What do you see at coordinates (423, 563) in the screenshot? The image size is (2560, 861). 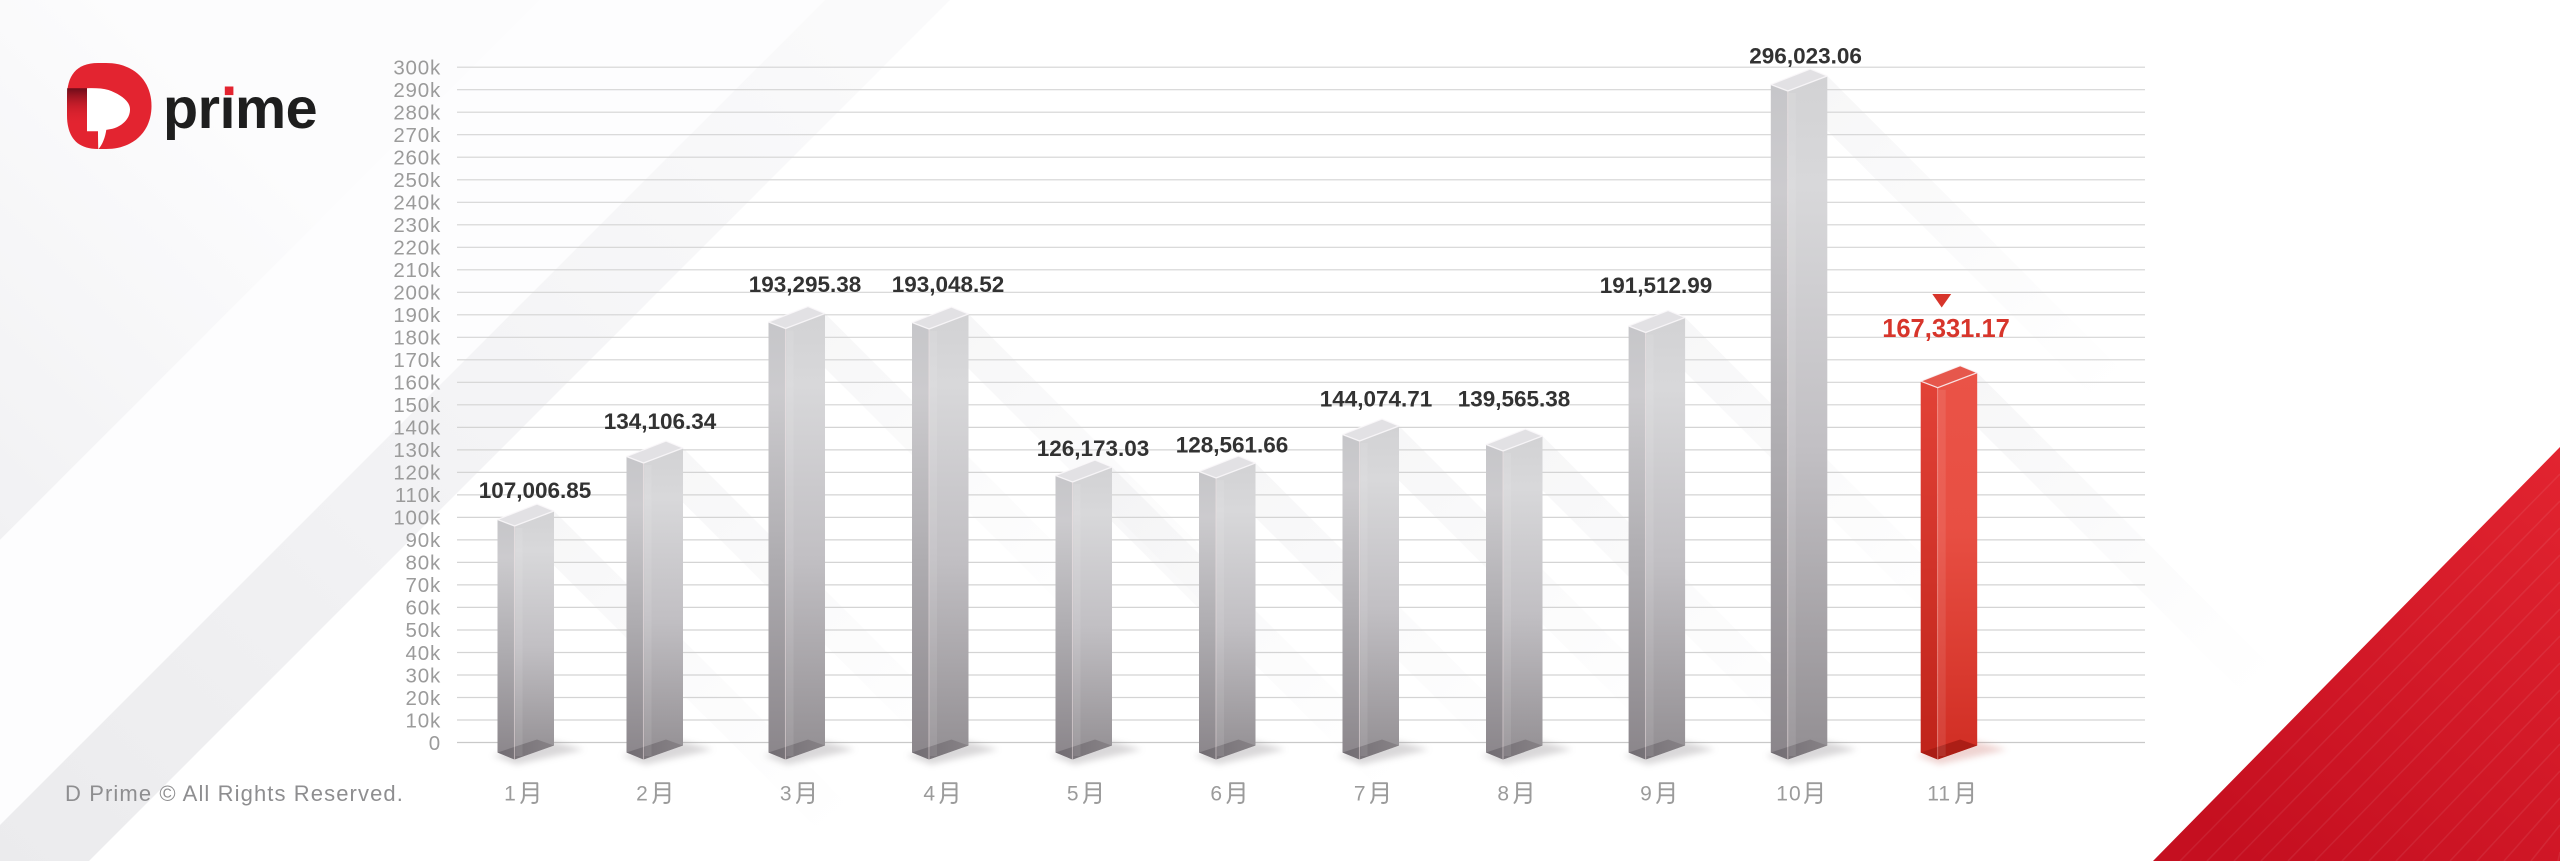 I see `svg-text: 80k` at bounding box center [423, 563].